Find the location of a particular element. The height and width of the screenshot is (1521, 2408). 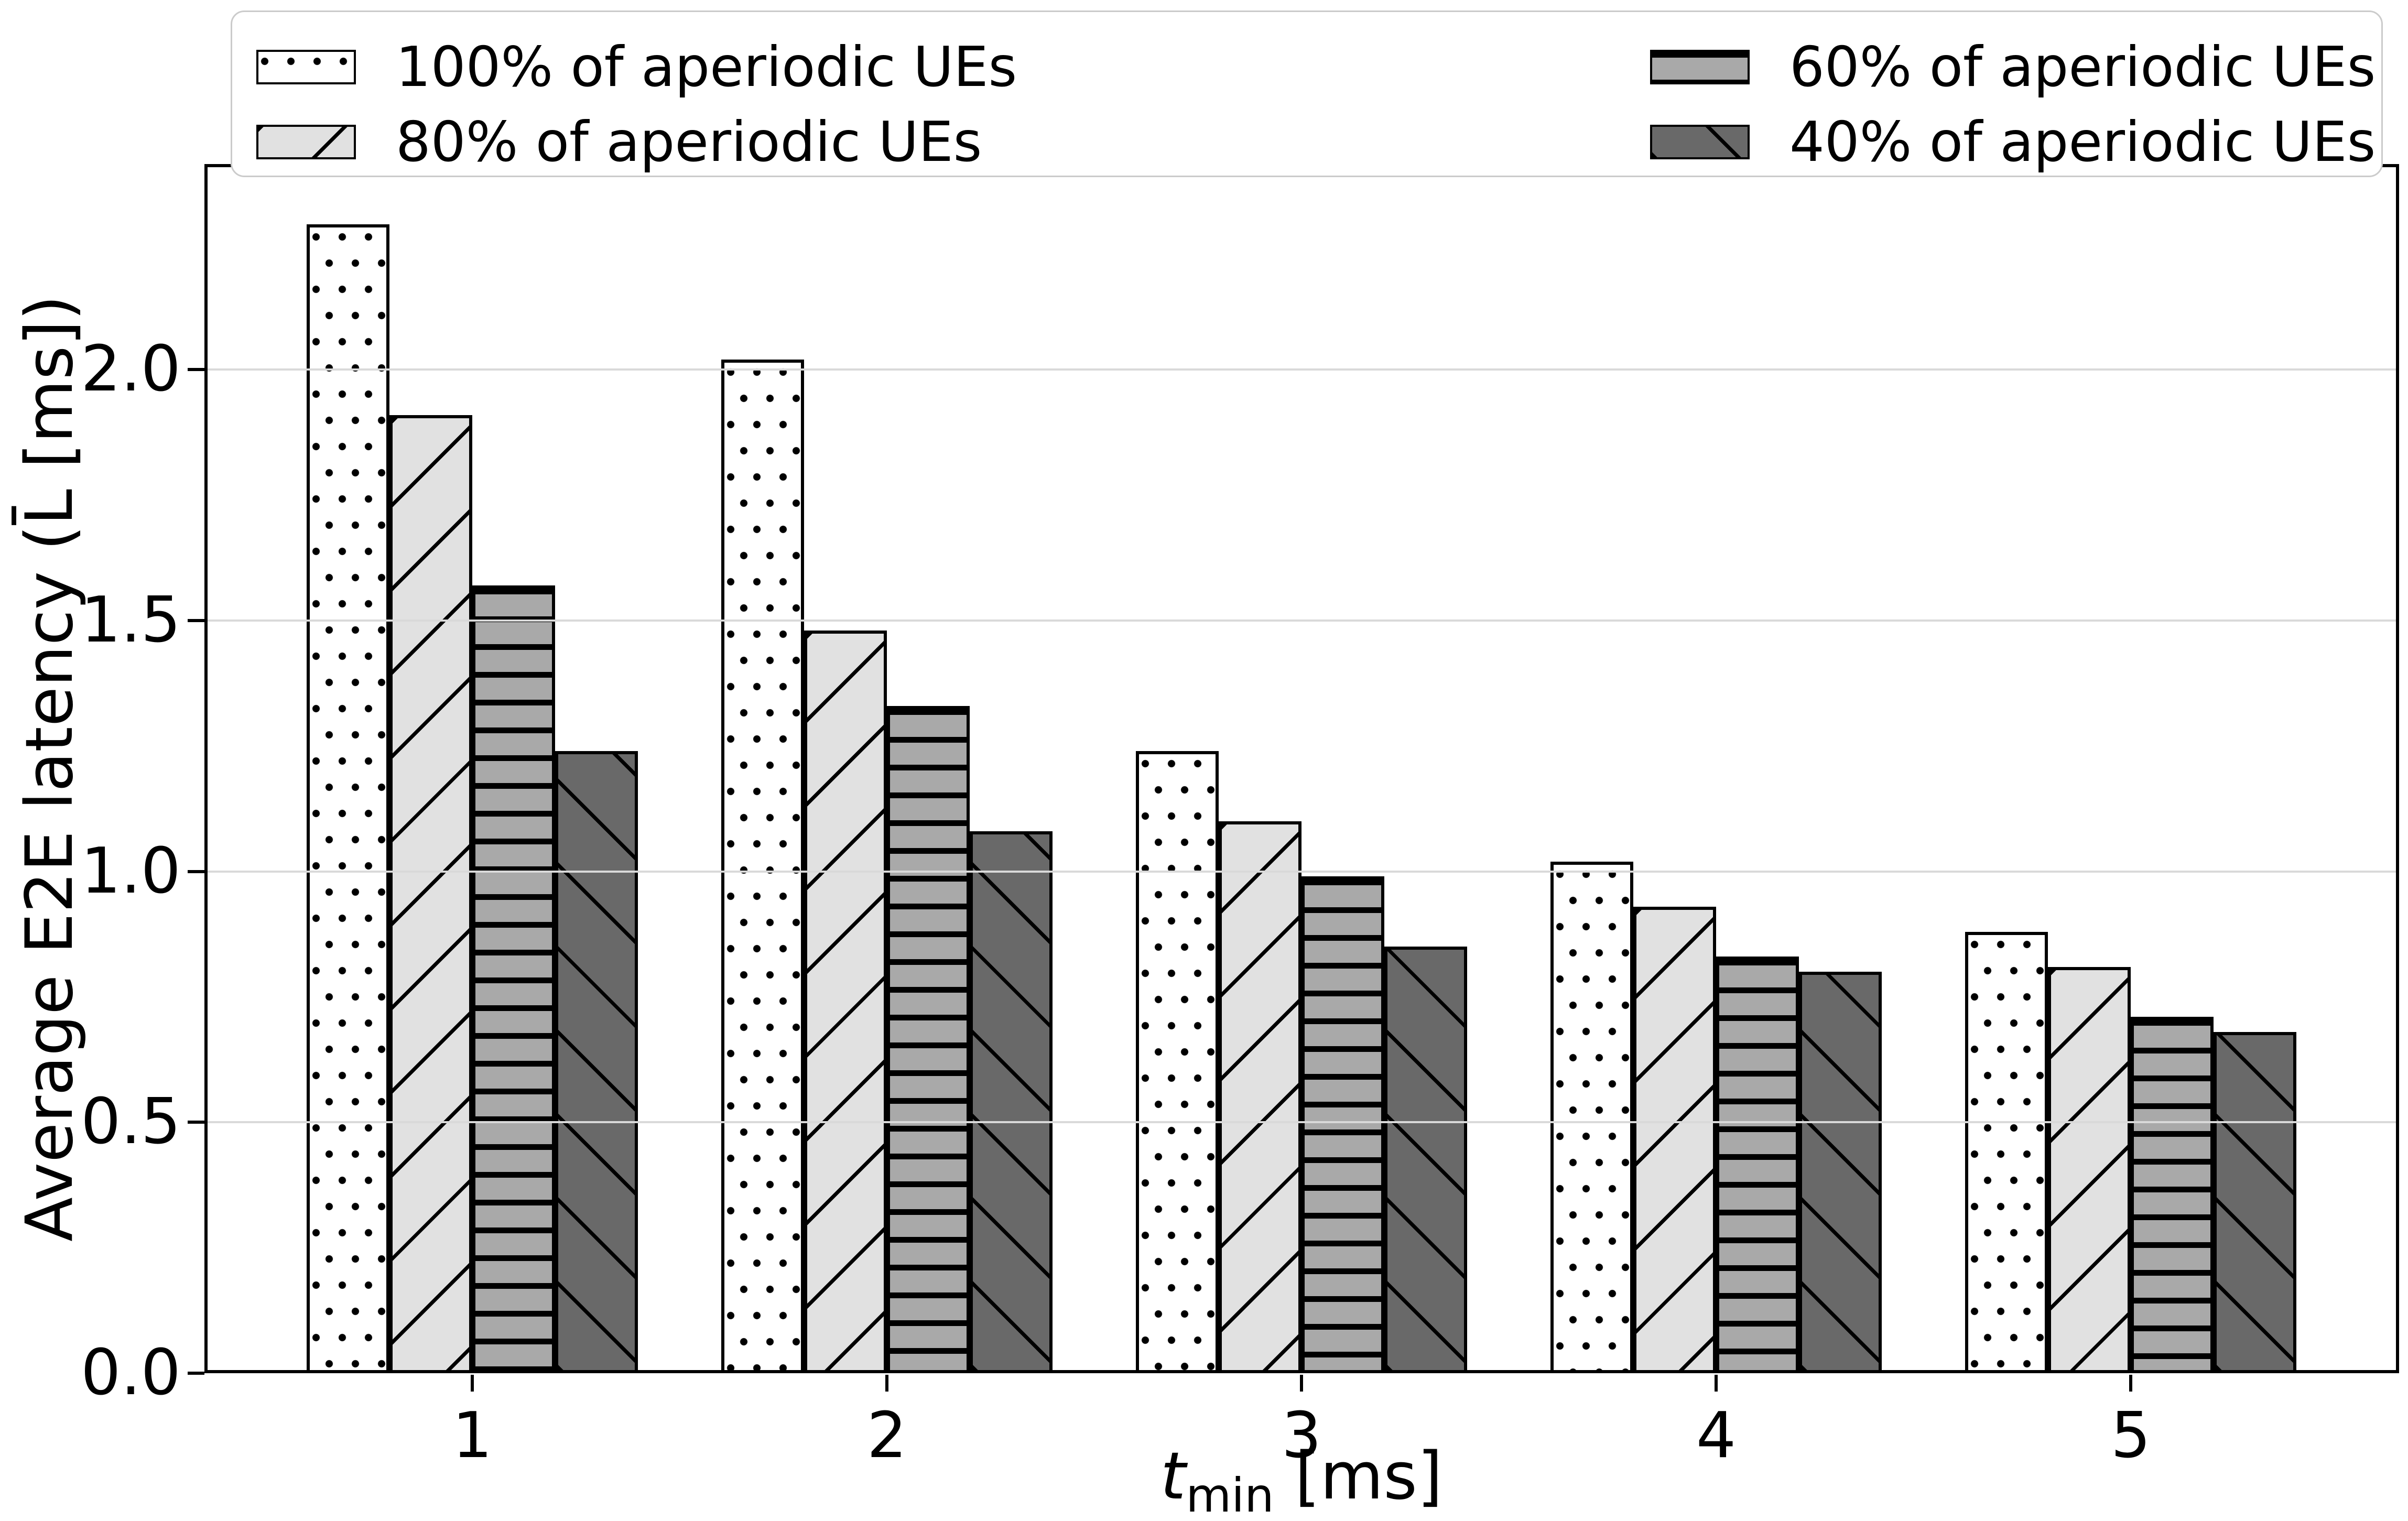

y-tick-mark-0.5 is located at coordinates (196, 1122).